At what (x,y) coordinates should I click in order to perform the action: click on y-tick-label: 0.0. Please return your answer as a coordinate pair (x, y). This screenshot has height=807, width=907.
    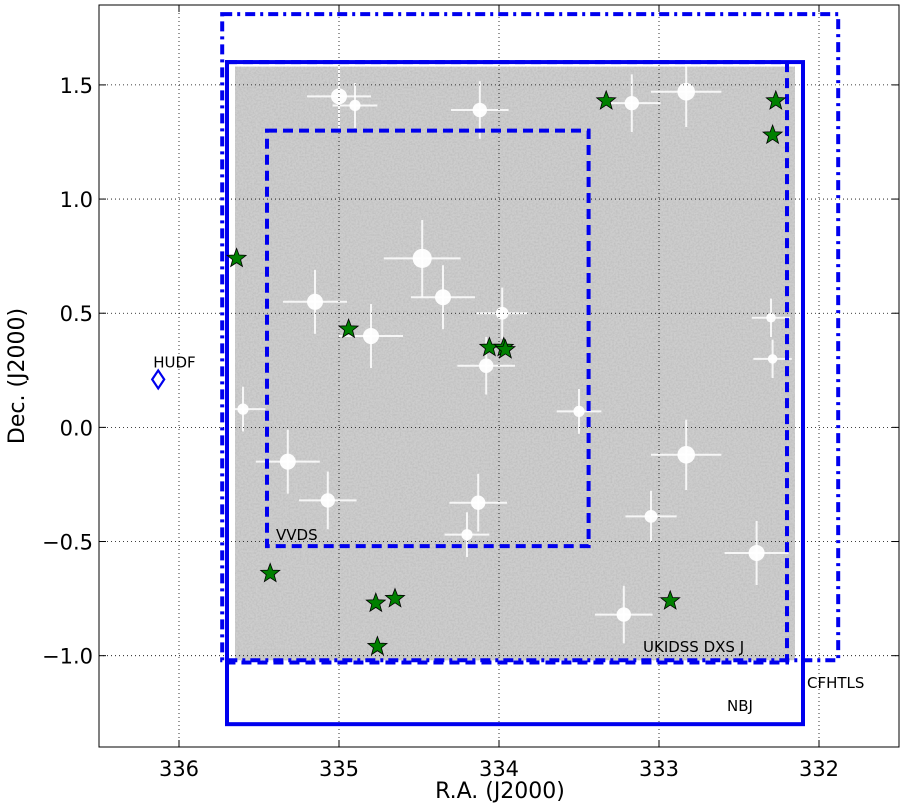
    Looking at the image, I should click on (76, 428).